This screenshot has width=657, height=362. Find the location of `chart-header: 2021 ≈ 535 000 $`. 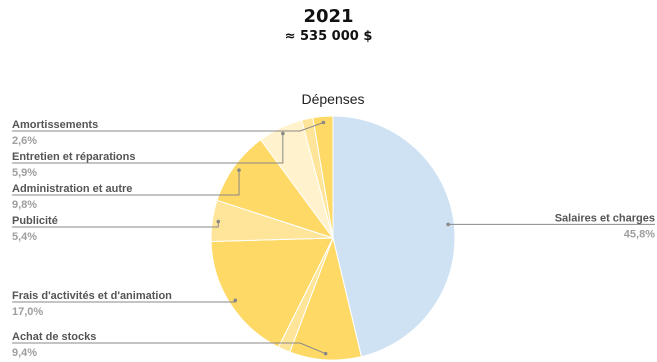

chart-header: 2021 ≈ 535 000 $ is located at coordinates (328, 26).